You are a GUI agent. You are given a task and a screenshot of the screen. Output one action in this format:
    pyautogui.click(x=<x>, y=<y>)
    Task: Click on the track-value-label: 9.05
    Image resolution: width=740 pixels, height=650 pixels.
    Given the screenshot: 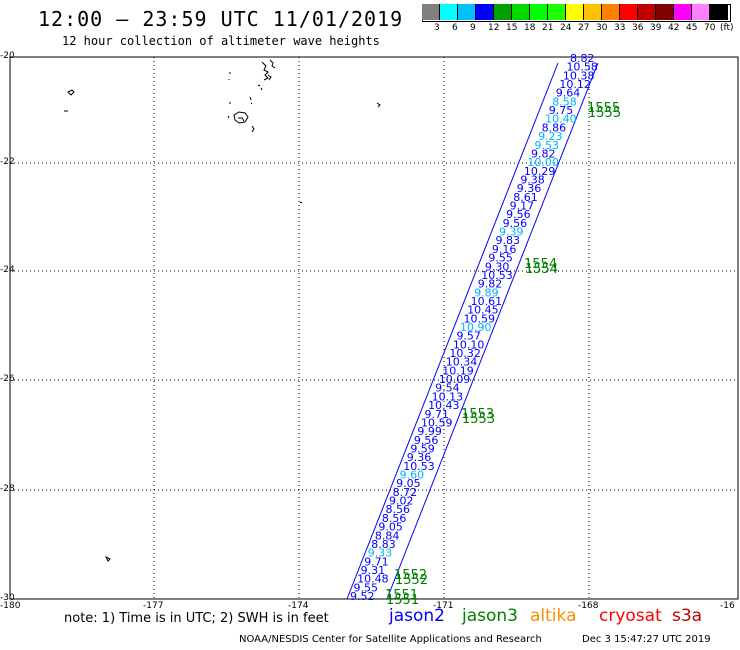 What is the action you would take?
    pyautogui.click(x=408, y=483)
    